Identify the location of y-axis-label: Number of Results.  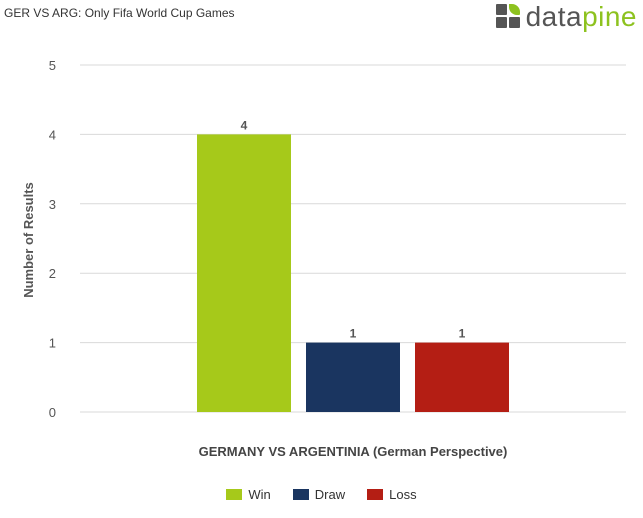
(28, 240).